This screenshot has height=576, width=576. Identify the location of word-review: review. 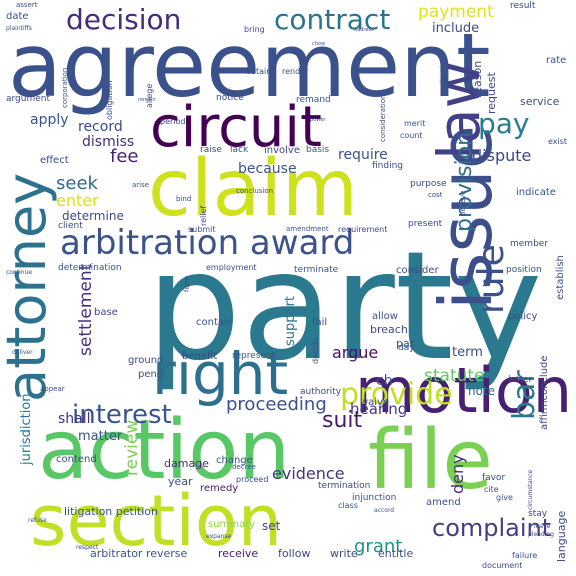
(132, 447).